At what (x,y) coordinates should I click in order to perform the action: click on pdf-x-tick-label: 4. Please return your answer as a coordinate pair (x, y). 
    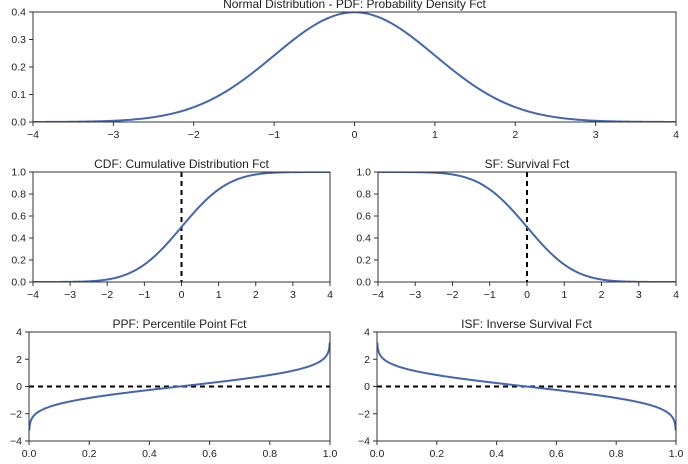
    Looking at the image, I should click on (676, 135).